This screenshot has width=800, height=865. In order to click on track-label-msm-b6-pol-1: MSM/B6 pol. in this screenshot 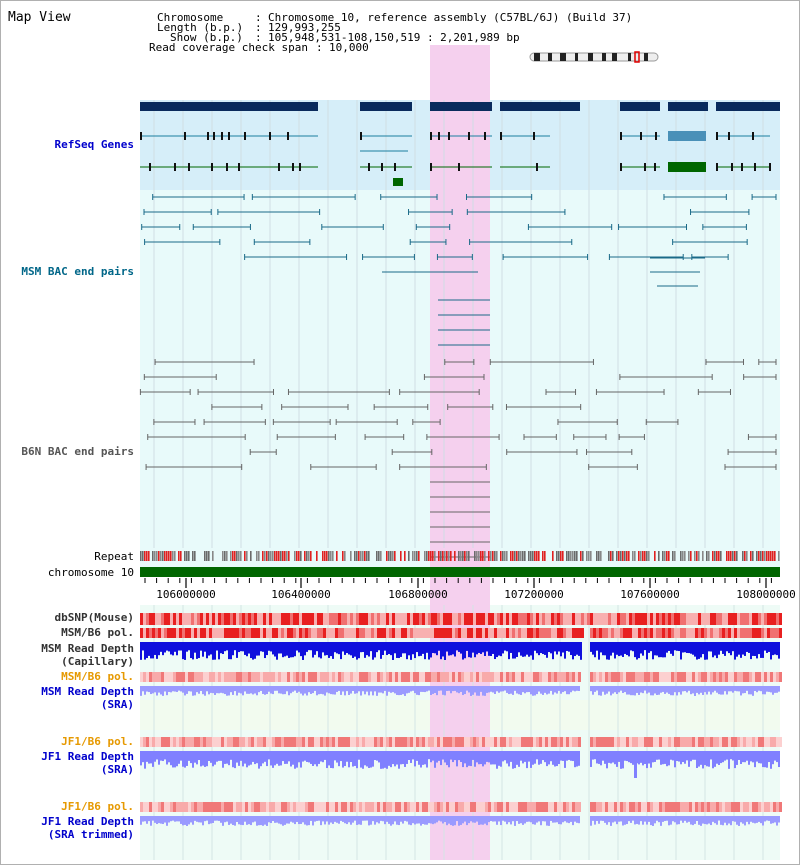, I will do `click(97, 632)`.